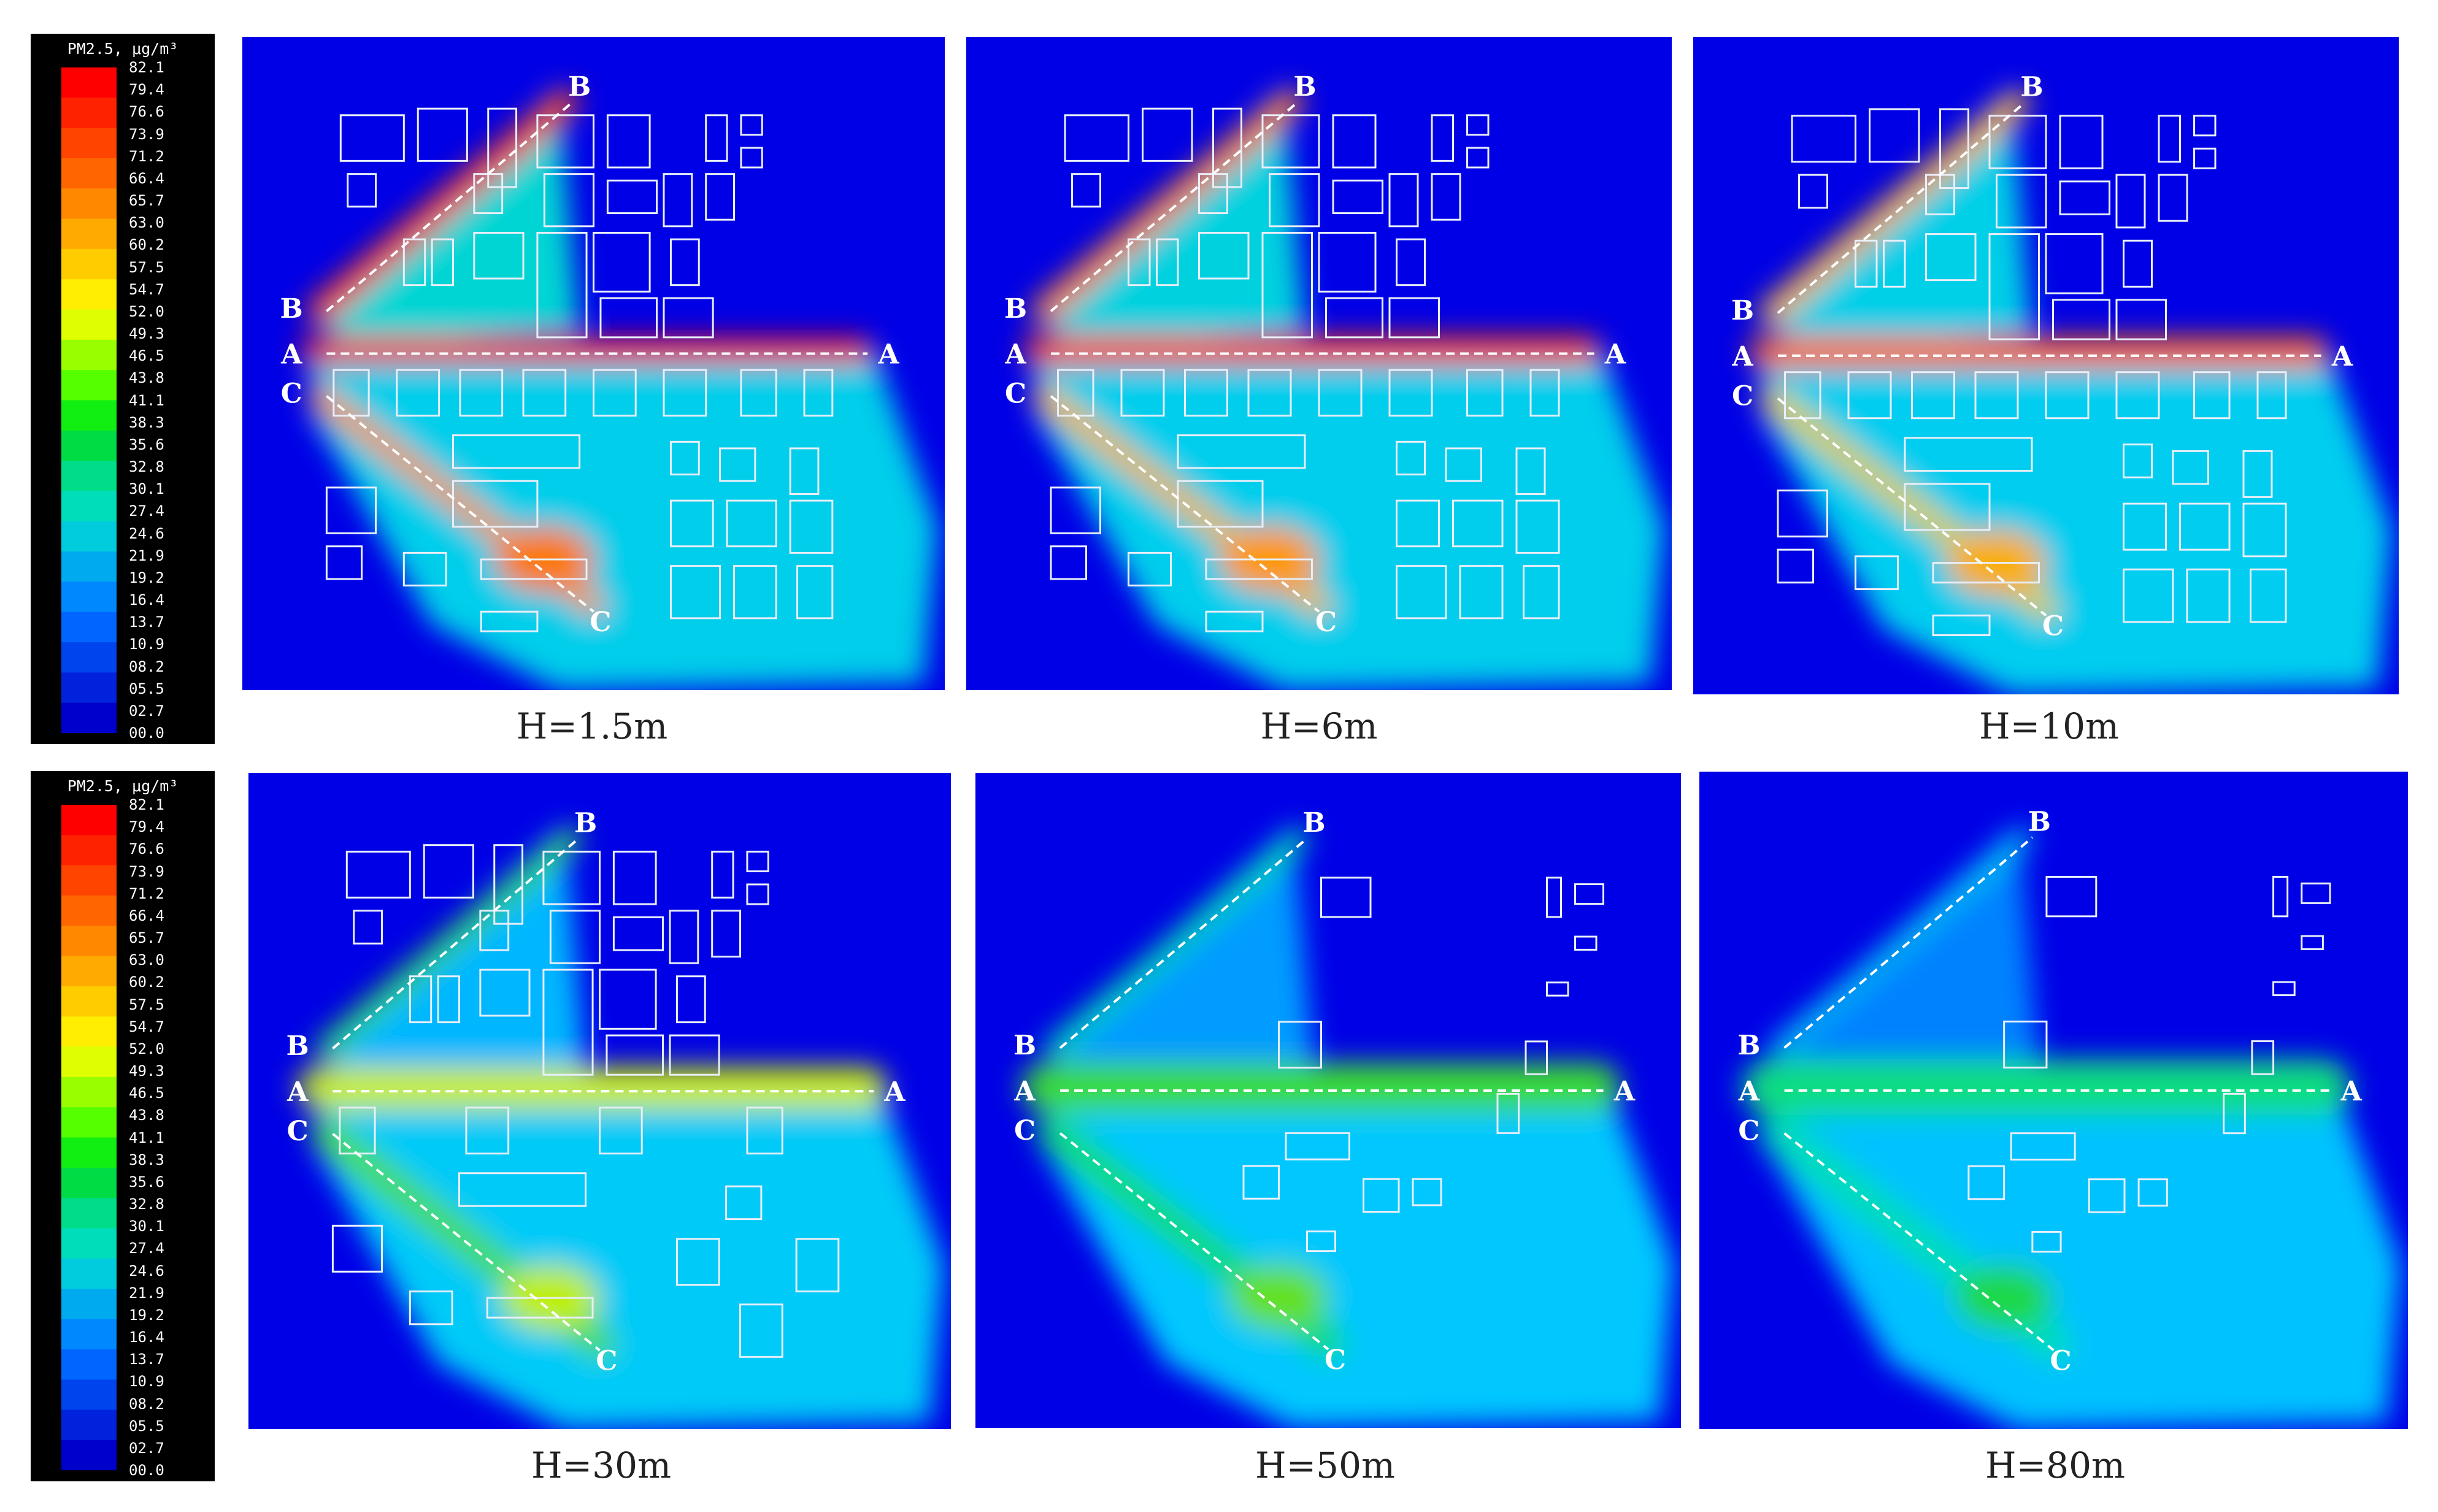  I want to click on legend-tick-label: 82.1, so click(146, 67).